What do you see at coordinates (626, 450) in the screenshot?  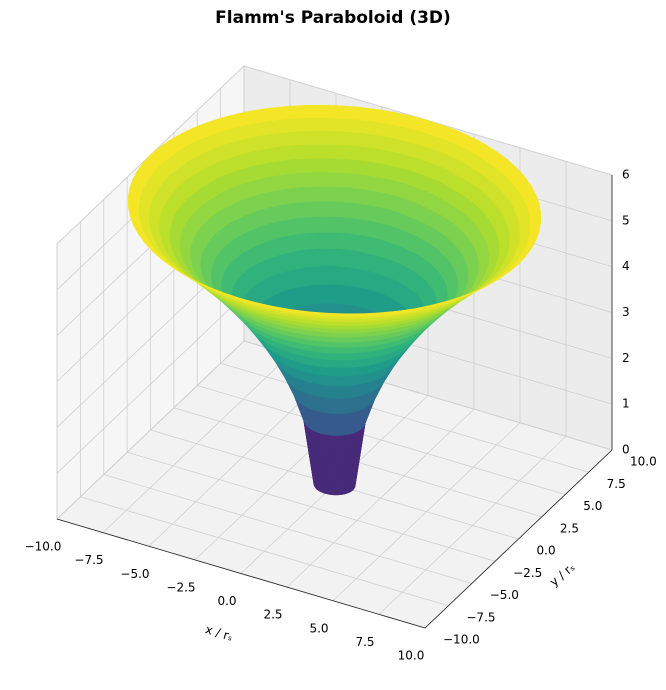 I see `z-tick-label: 0` at bounding box center [626, 450].